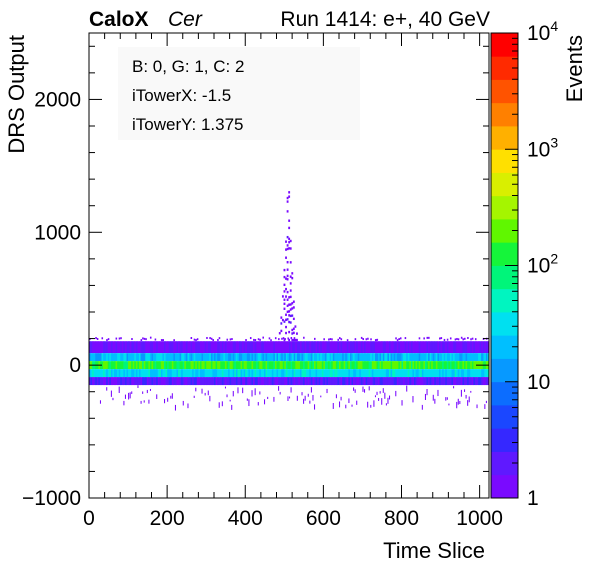 The image size is (596, 572). I want to click on z-tick-label: 104, so click(542, 31).